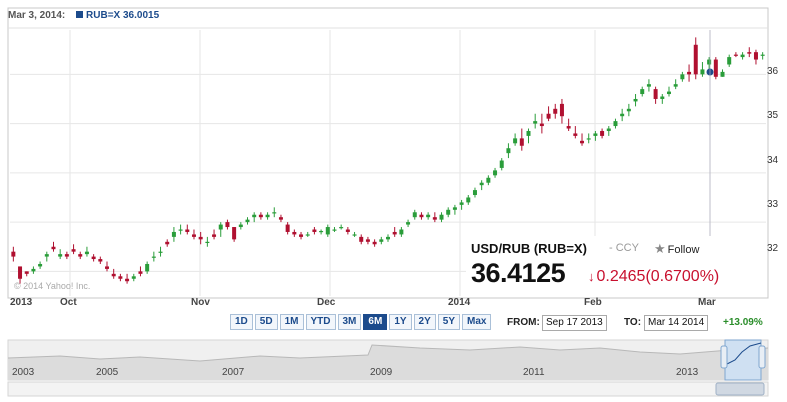 Image resolution: width=787 pixels, height=402 pixels. I want to click on hover-series-value: RUB=X 36.0015, so click(123, 15).